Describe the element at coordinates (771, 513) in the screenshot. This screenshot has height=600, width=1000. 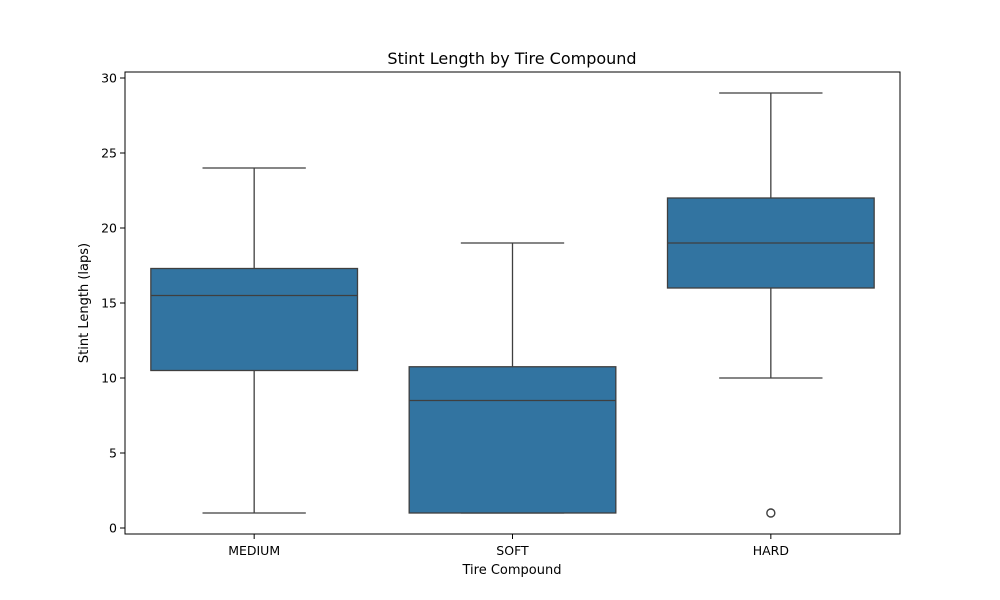
I see `outlier-point-hard` at that location.